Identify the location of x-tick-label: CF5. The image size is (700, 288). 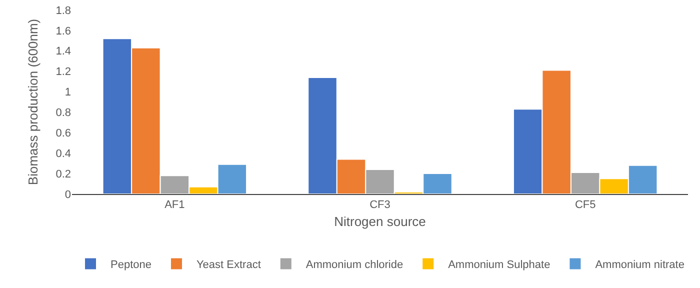
(585, 205).